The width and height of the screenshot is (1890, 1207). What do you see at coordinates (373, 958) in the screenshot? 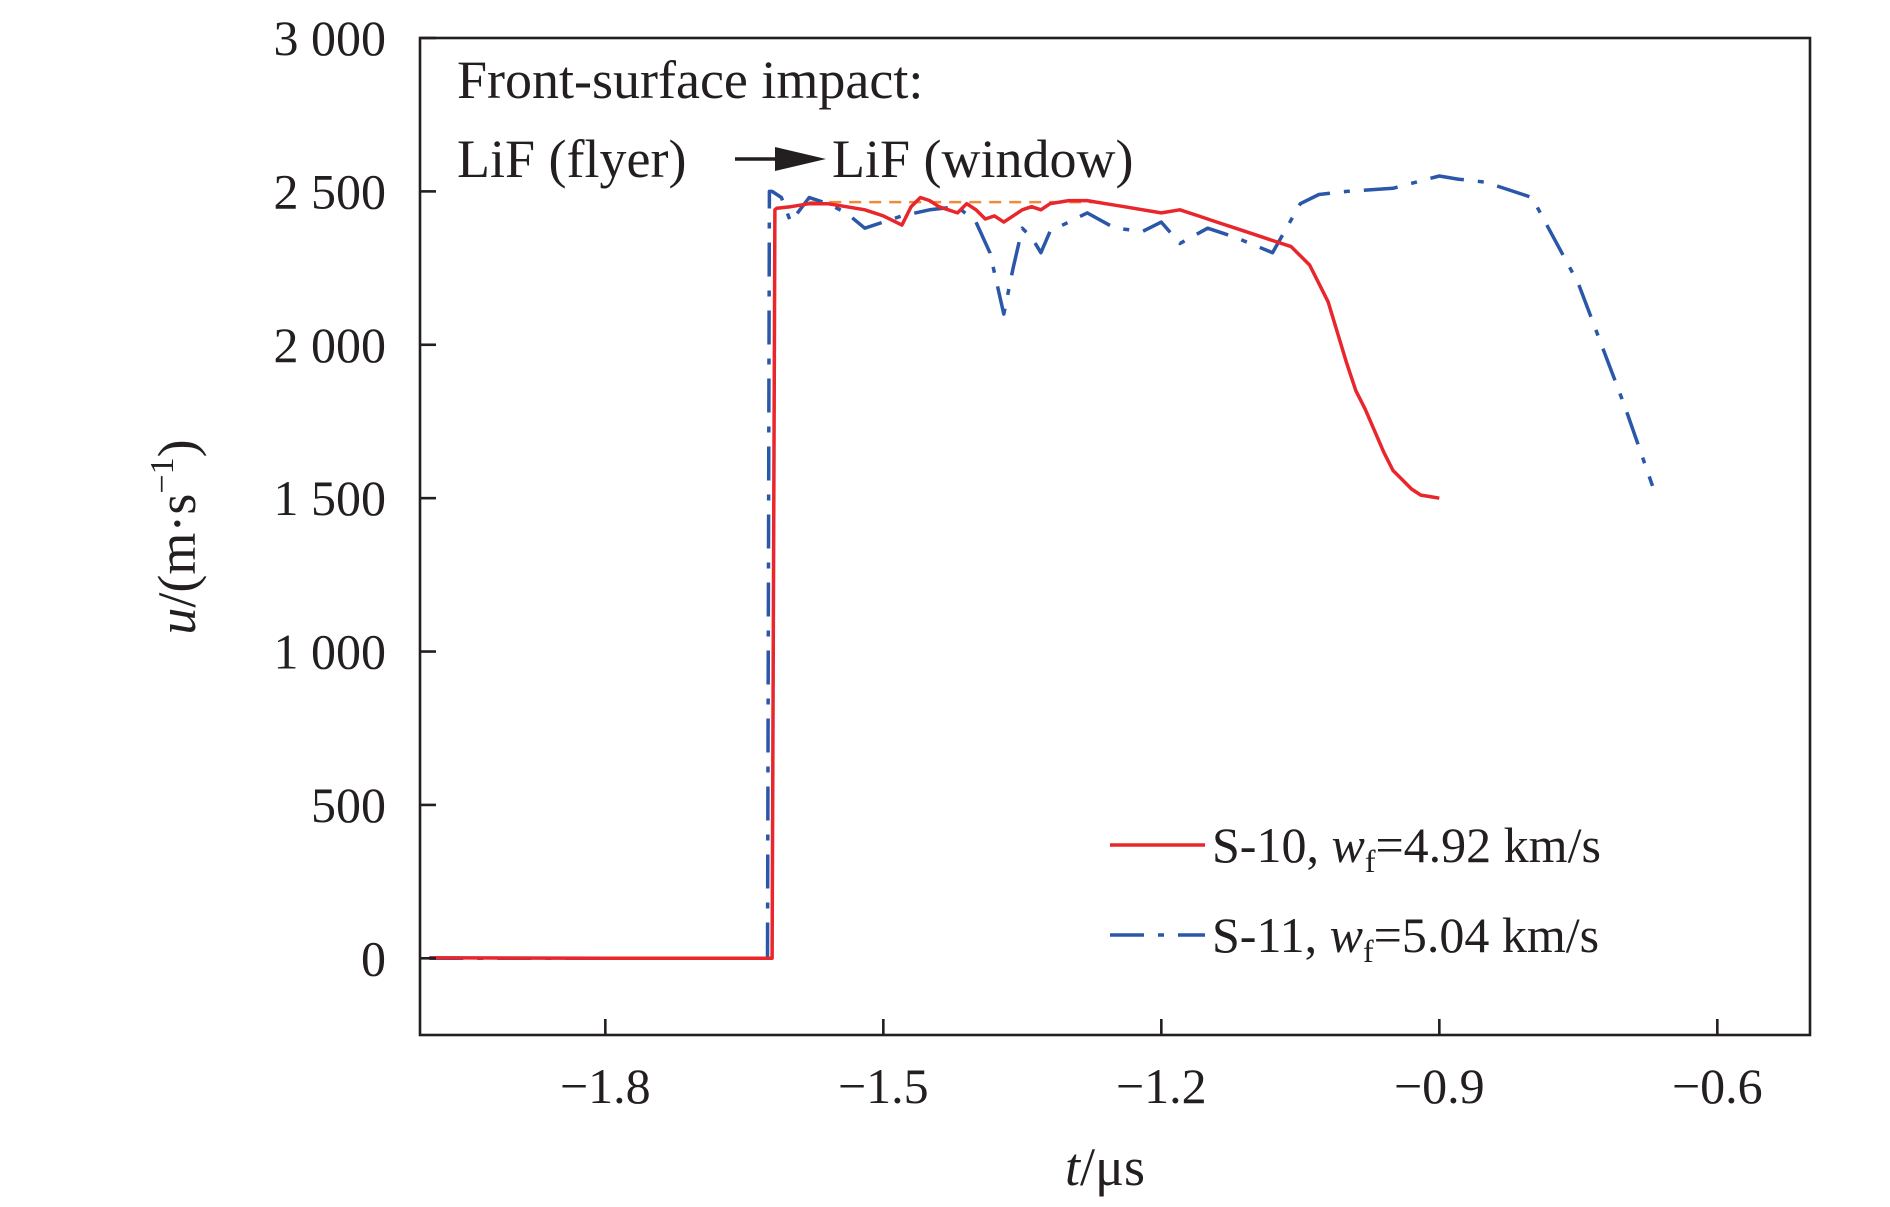
I see `y-tick-label: 0` at bounding box center [373, 958].